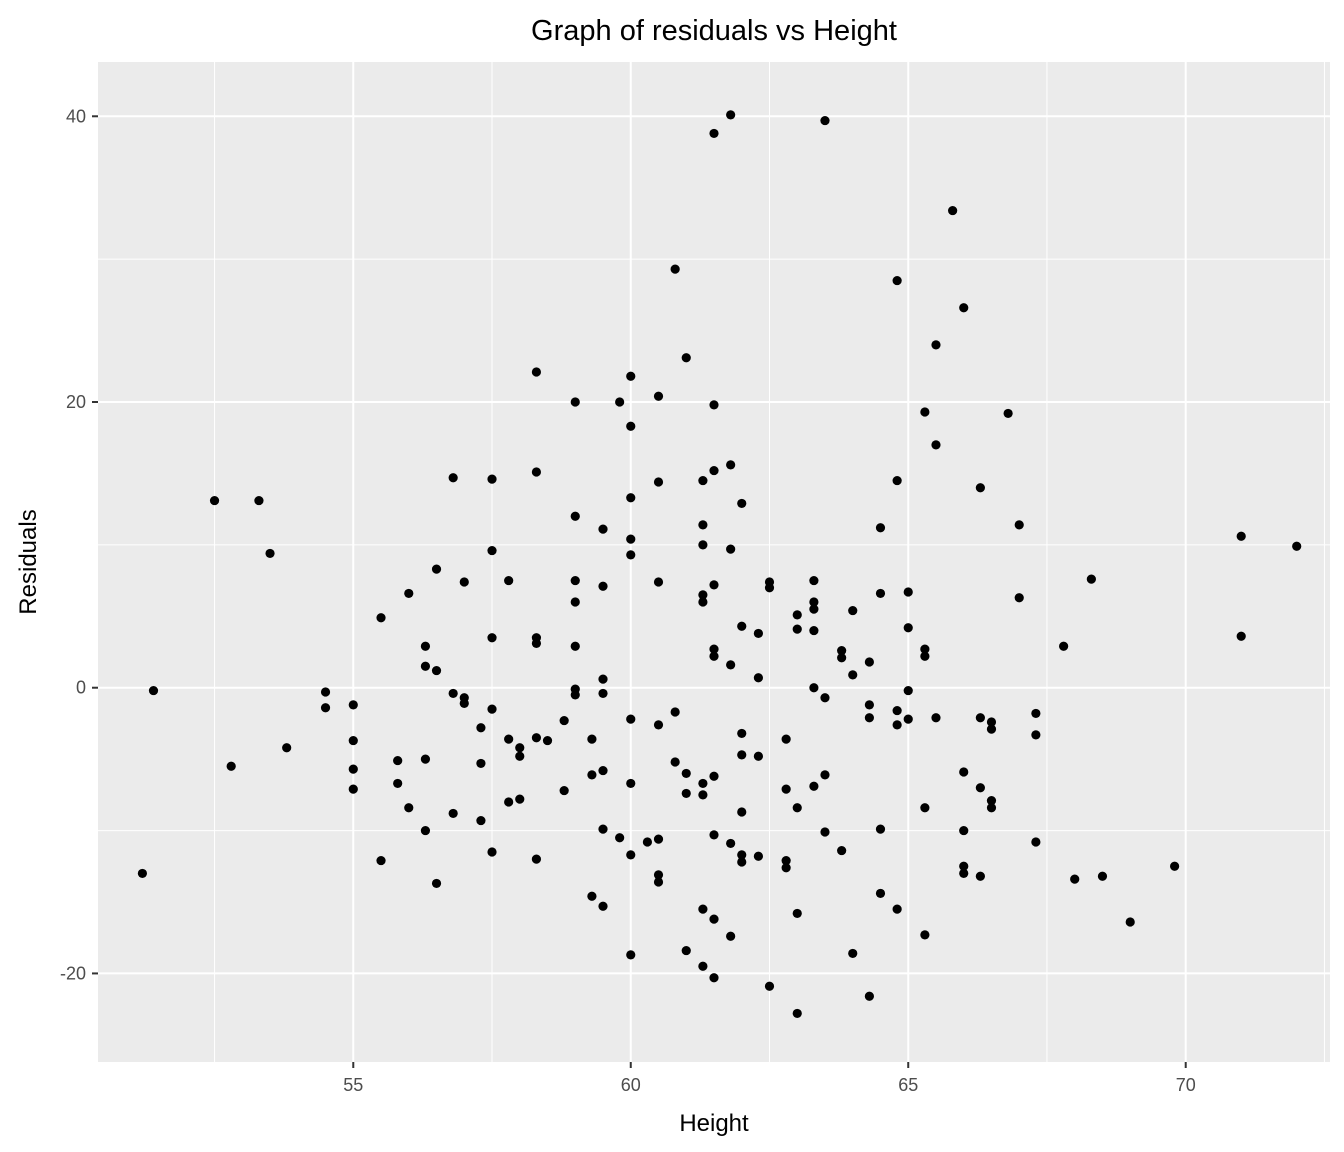 This screenshot has height=1152, width=1344. I want to click on x-axis-title: Height, so click(714, 1123).